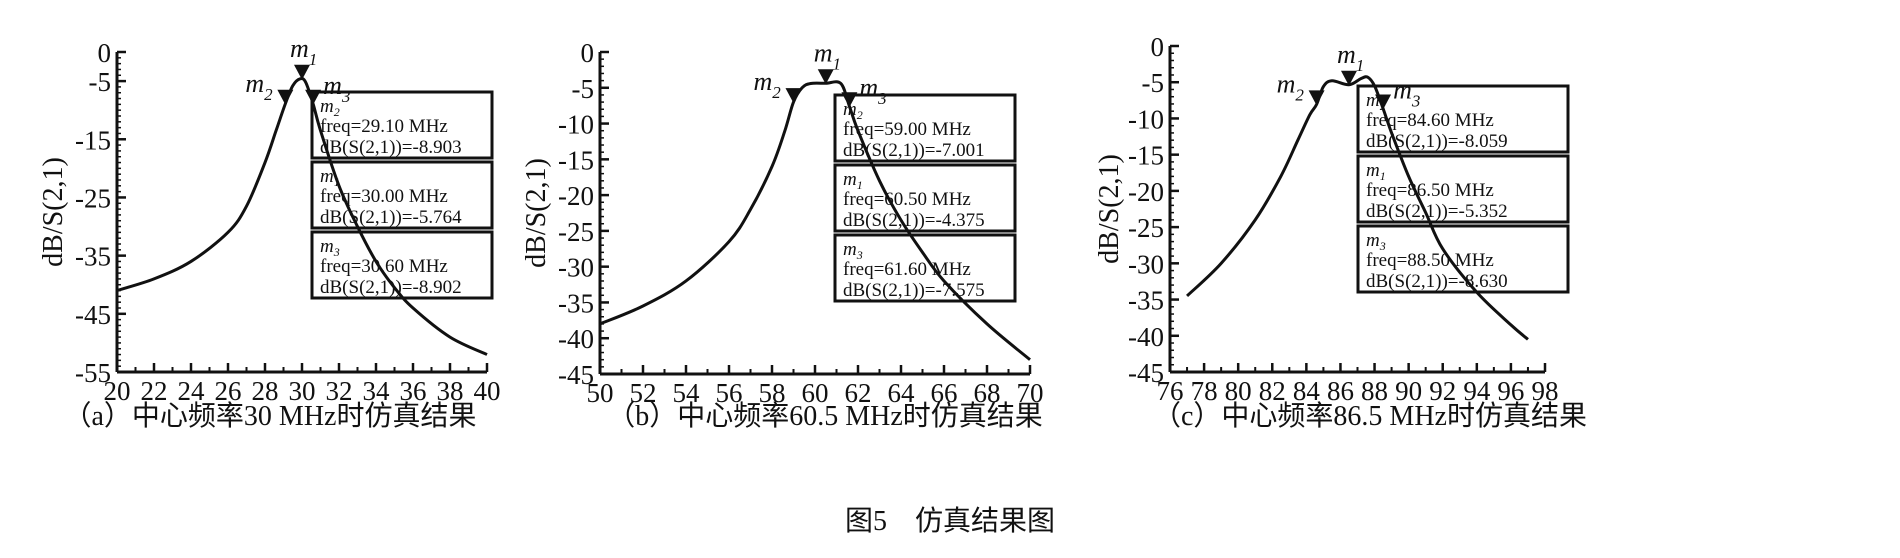 This screenshot has height=558, width=1900. Describe the element at coordinates (914, 150) in the screenshot. I see `readout-value: dB(S(2,1))=-7.001` at that location.